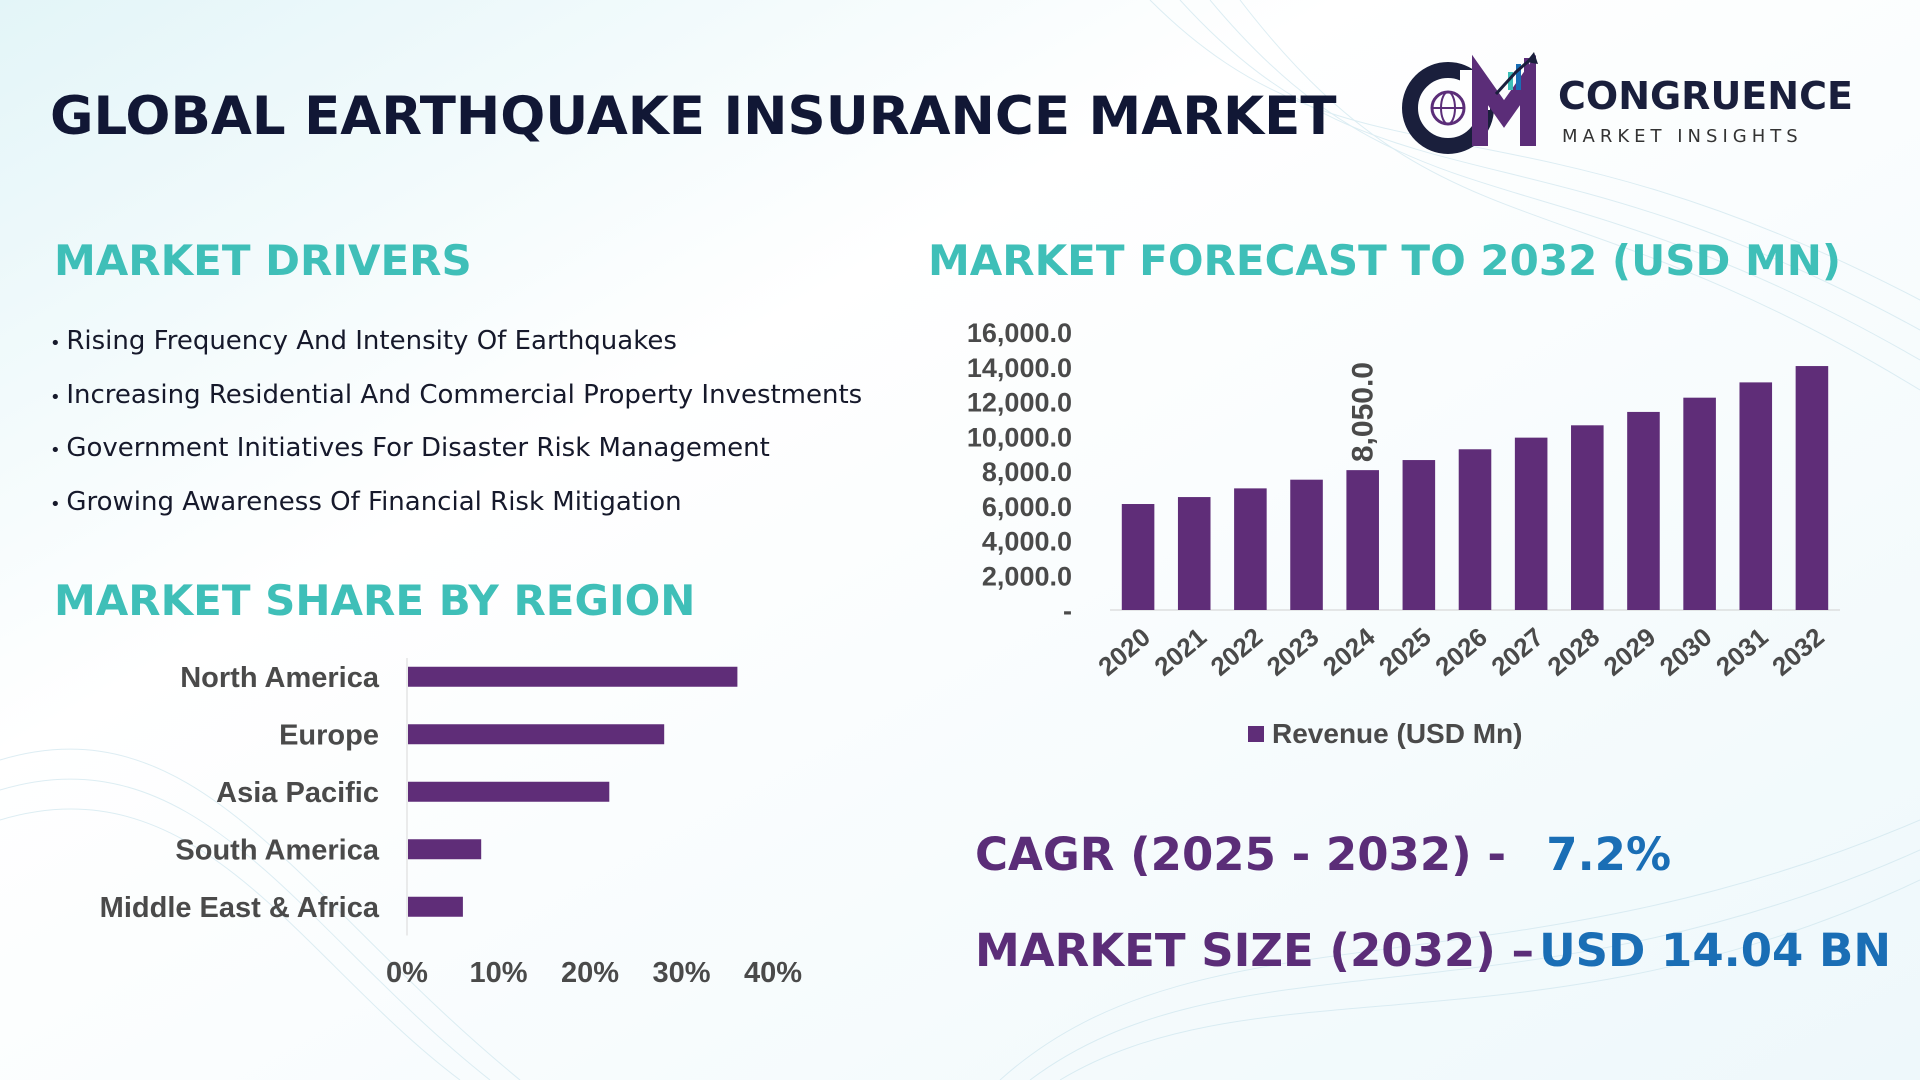  Describe the element at coordinates (1067, 611) in the screenshot. I see `y-tick-label: -` at that location.